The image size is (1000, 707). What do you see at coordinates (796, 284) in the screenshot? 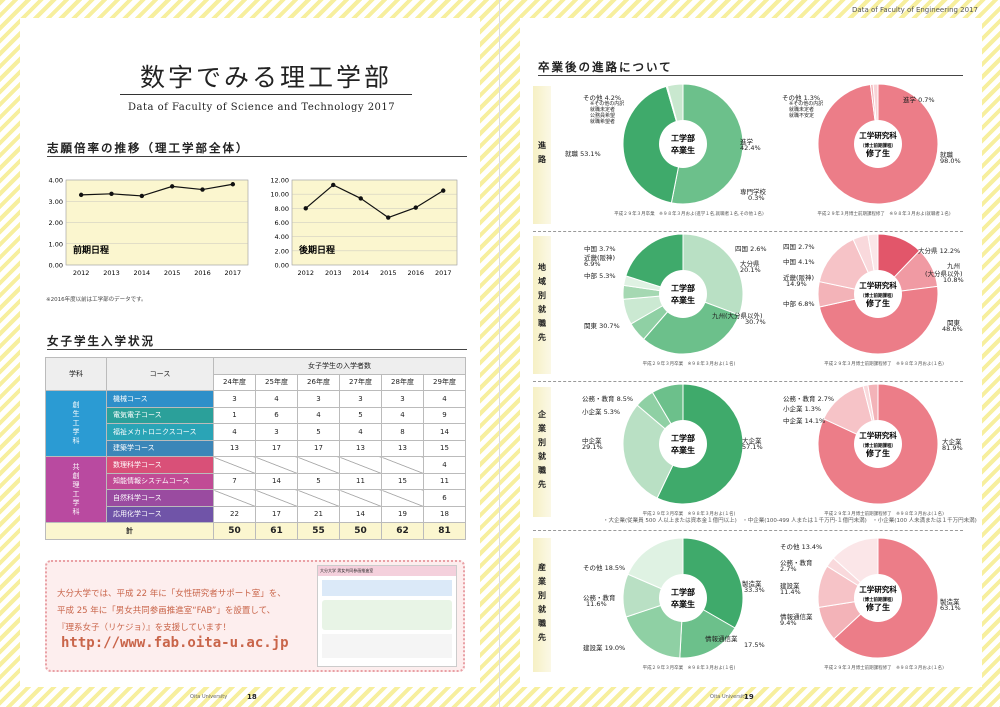
I see `pie-label: 14.9%` at bounding box center [796, 284].